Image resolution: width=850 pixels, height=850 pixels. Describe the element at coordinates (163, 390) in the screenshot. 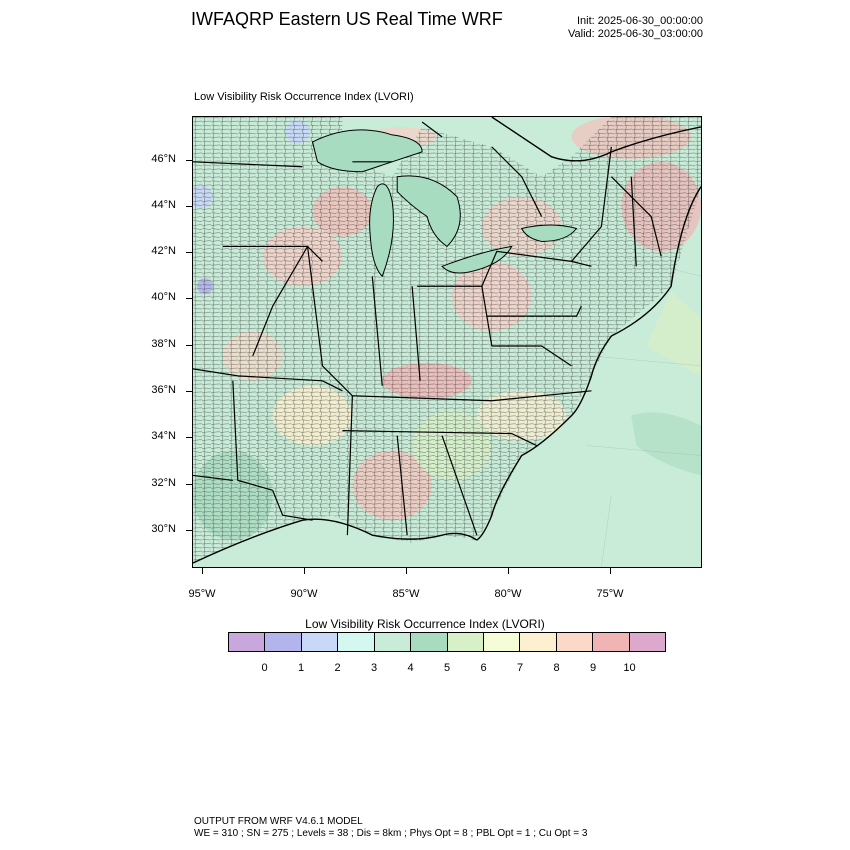

I see `lat-label: 36°N` at that location.